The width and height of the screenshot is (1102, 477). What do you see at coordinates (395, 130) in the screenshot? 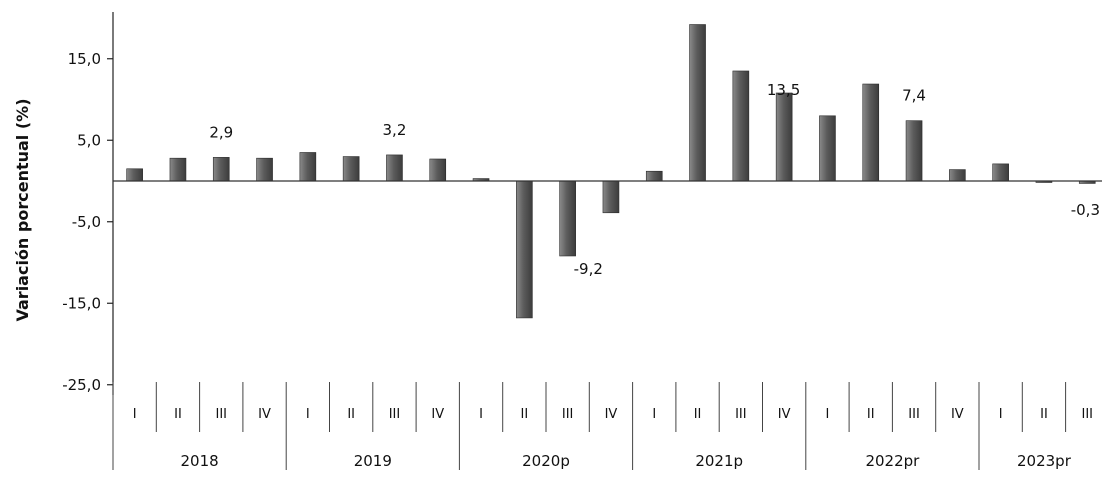
I see `data-label: 3,2` at bounding box center [395, 130].